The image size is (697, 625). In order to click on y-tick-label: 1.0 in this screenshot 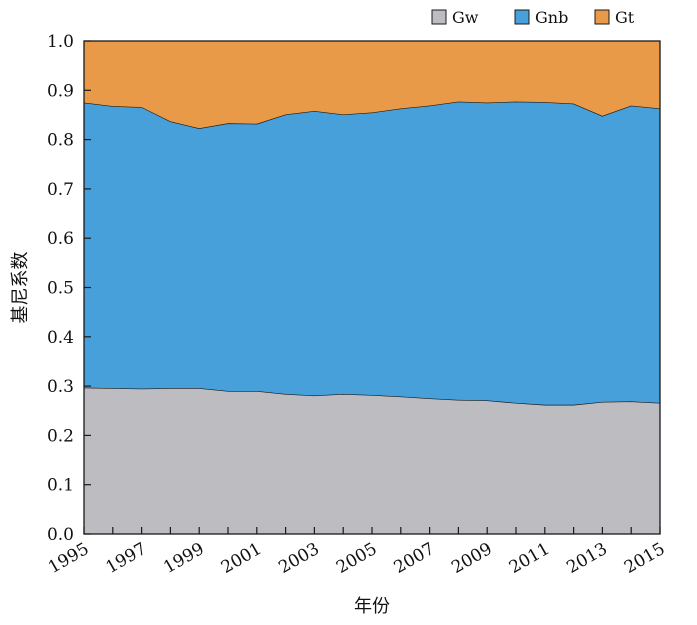, I will do `click(60, 42)`.